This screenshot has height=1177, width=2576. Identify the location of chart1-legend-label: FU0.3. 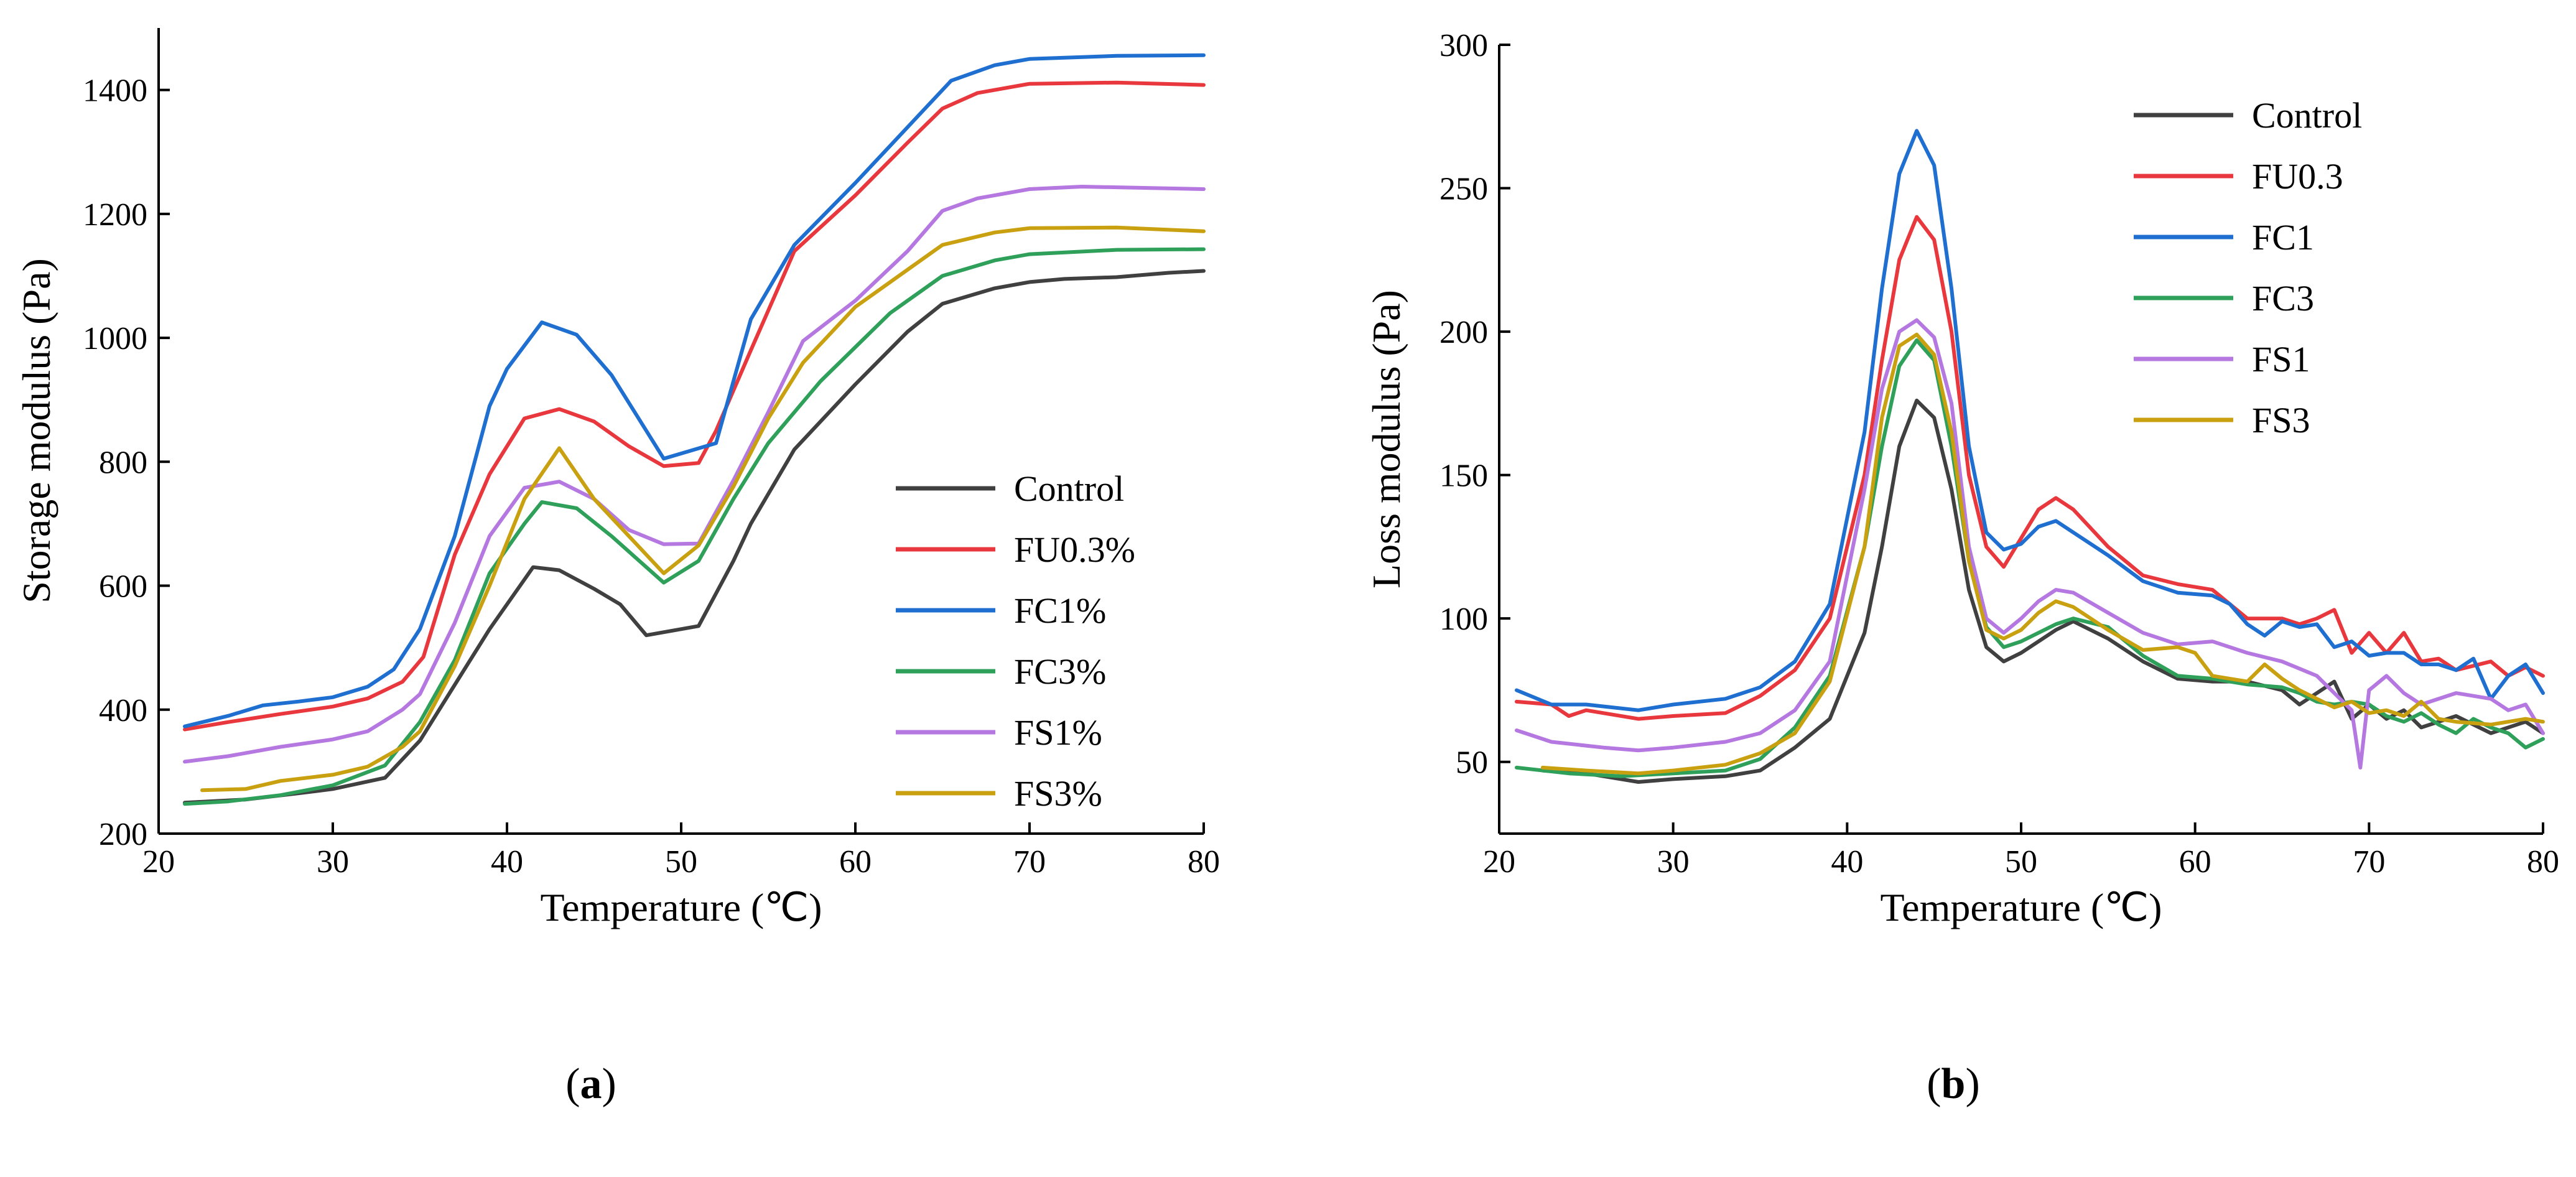
(2297, 176).